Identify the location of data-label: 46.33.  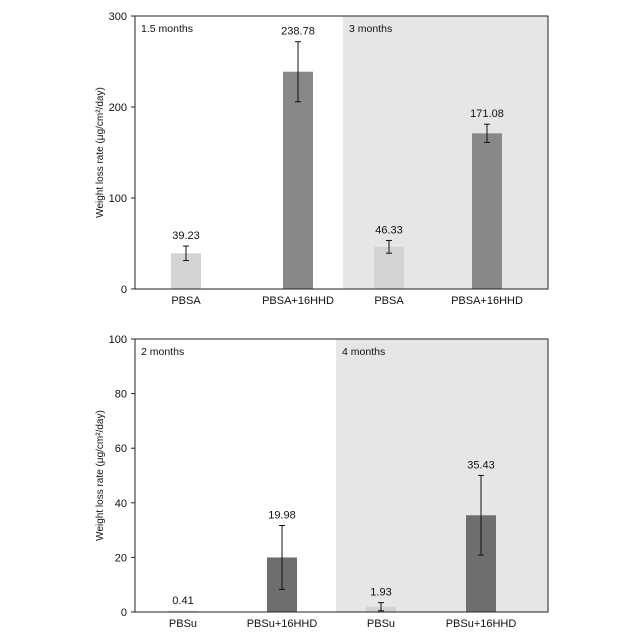
(389, 230).